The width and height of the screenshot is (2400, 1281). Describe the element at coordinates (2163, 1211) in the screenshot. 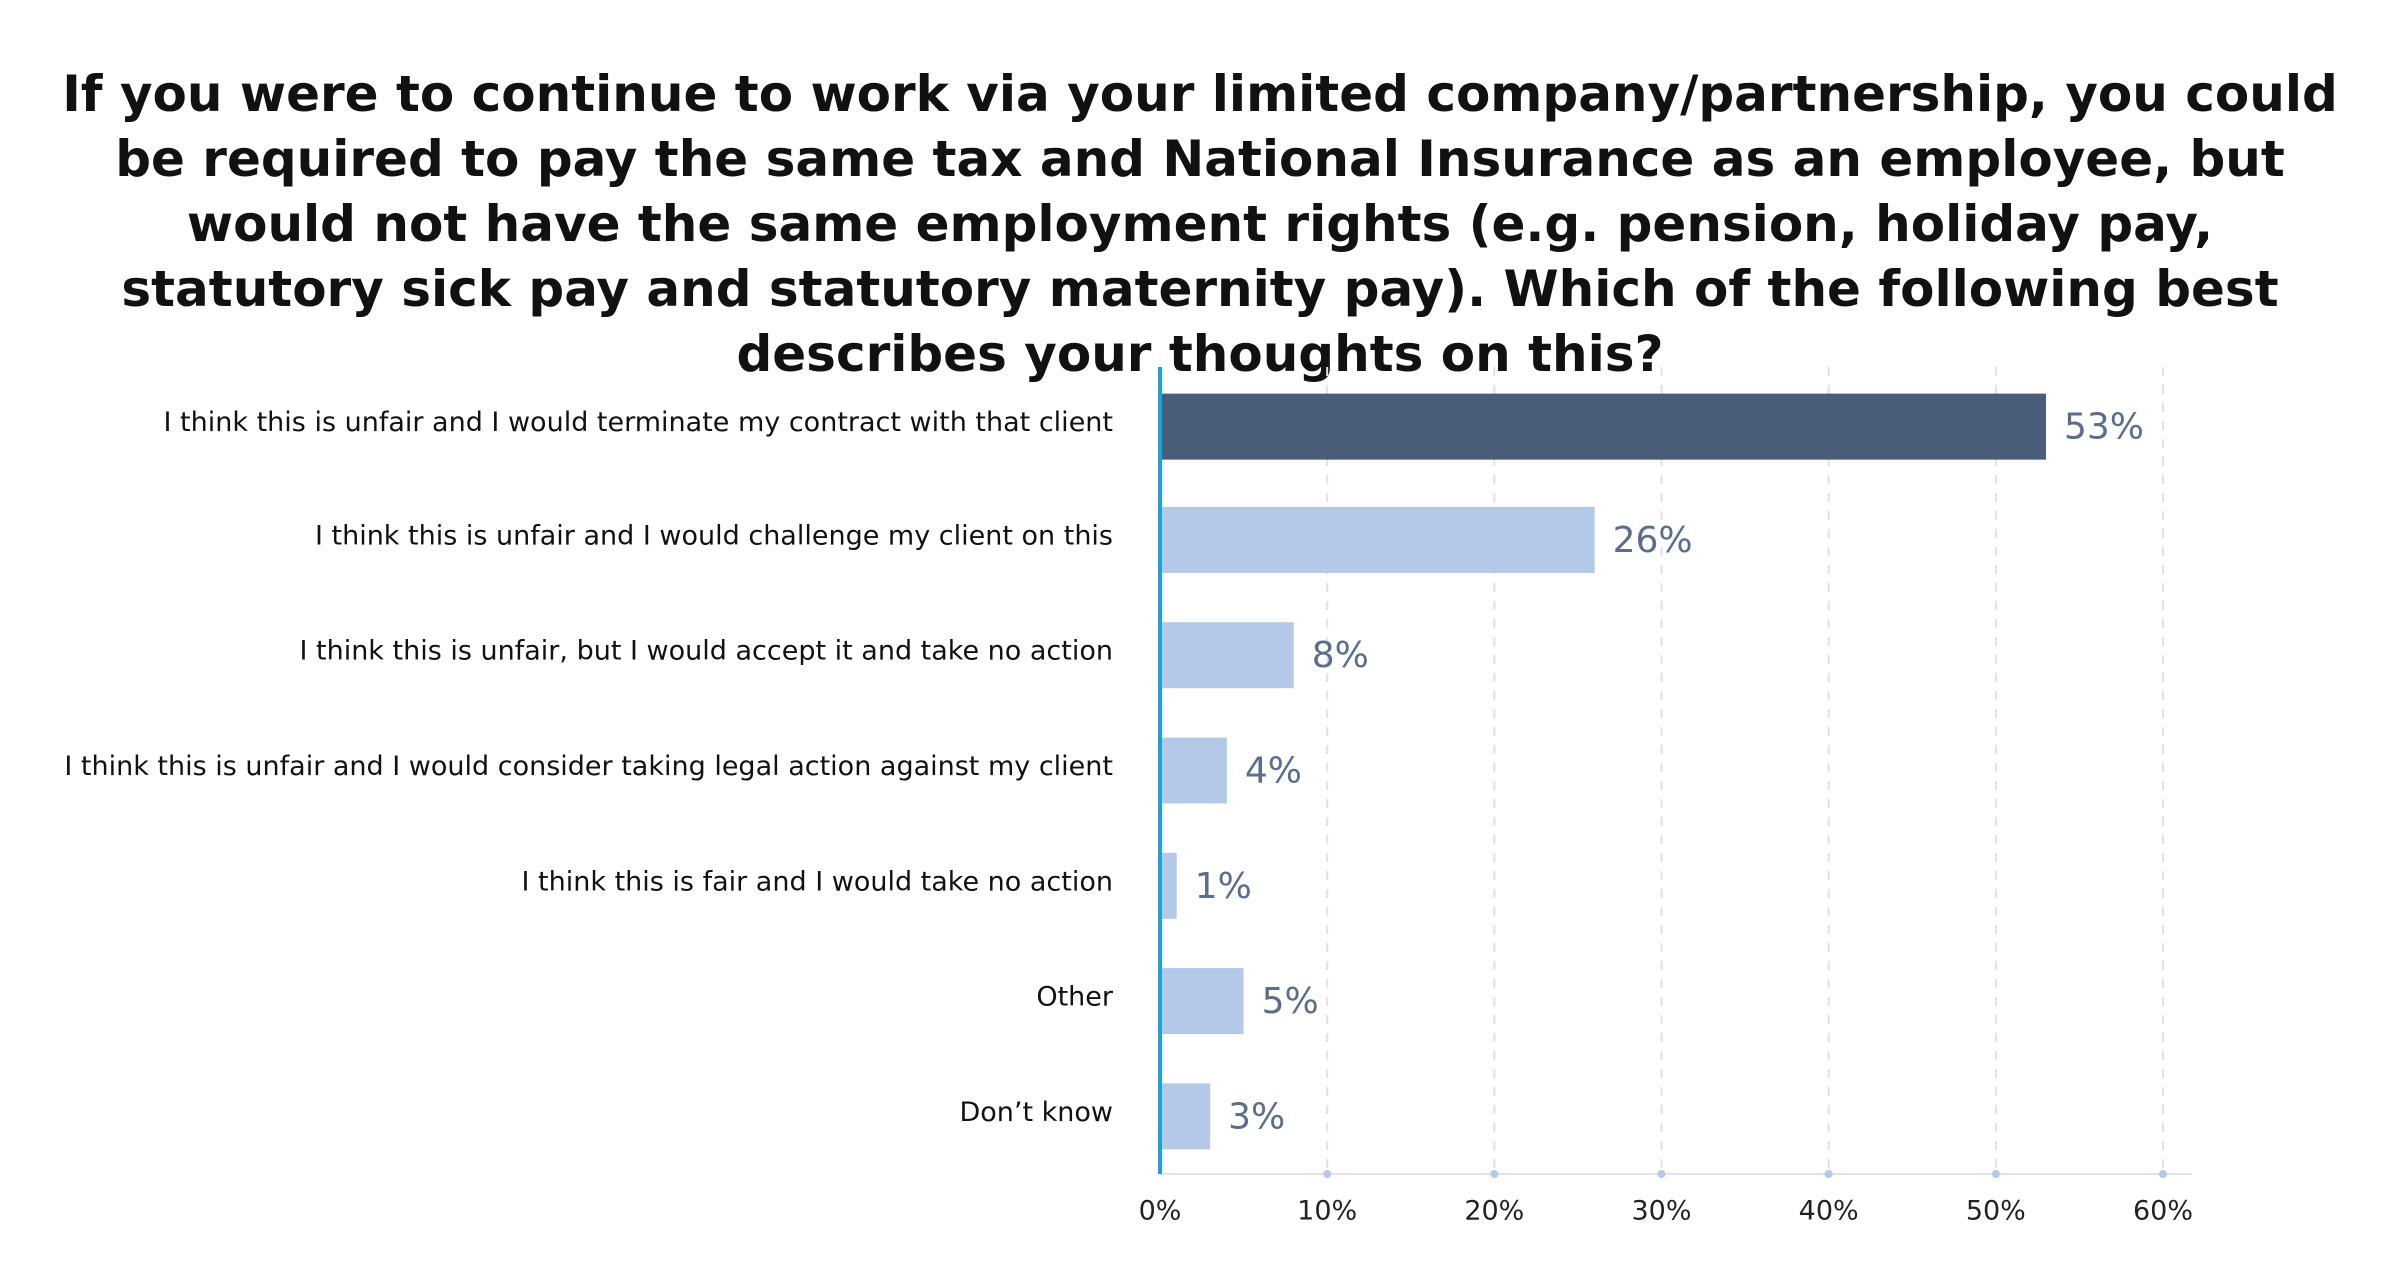

I see `x-tick-label: 60%` at that location.